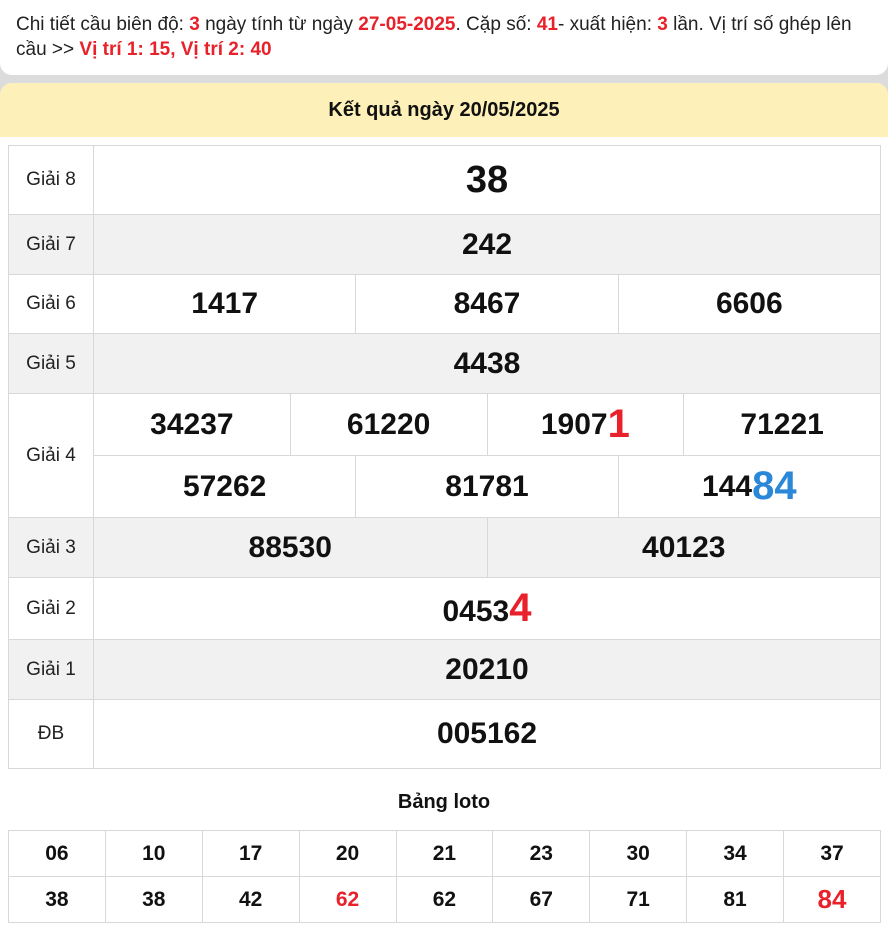 The height and width of the screenshot is (928, 888). What do you see at coordinates (194, 24) in the screenshot?
I see `info-days: 3` at bounding box center [194, 24].